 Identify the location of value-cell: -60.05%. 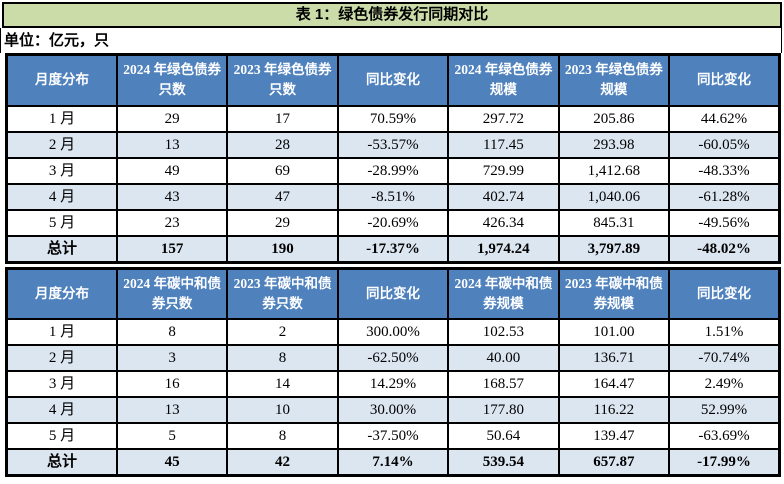
(724, 144).